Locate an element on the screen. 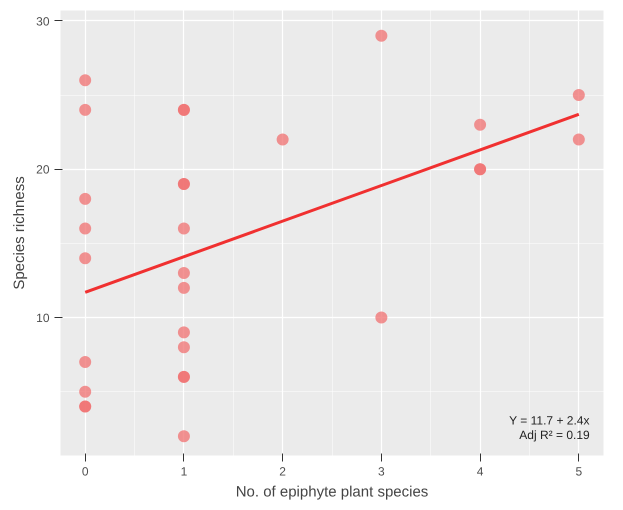  x-tick-label: 3 is located at coordinates (382, 471).